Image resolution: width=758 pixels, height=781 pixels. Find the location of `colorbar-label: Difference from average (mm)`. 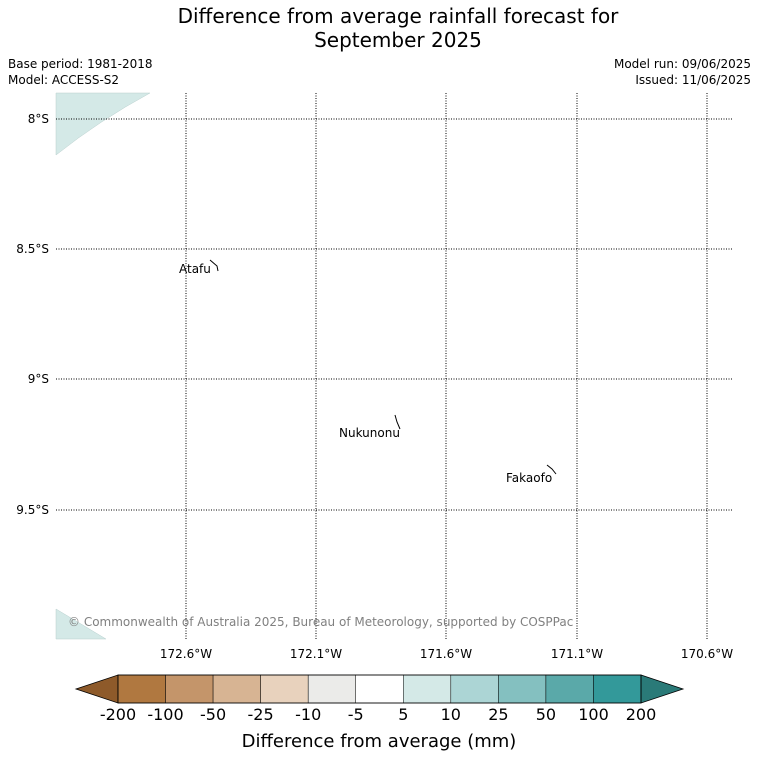

colorbar-label: Difference from average (mm) is located at coordinates (379, 741).